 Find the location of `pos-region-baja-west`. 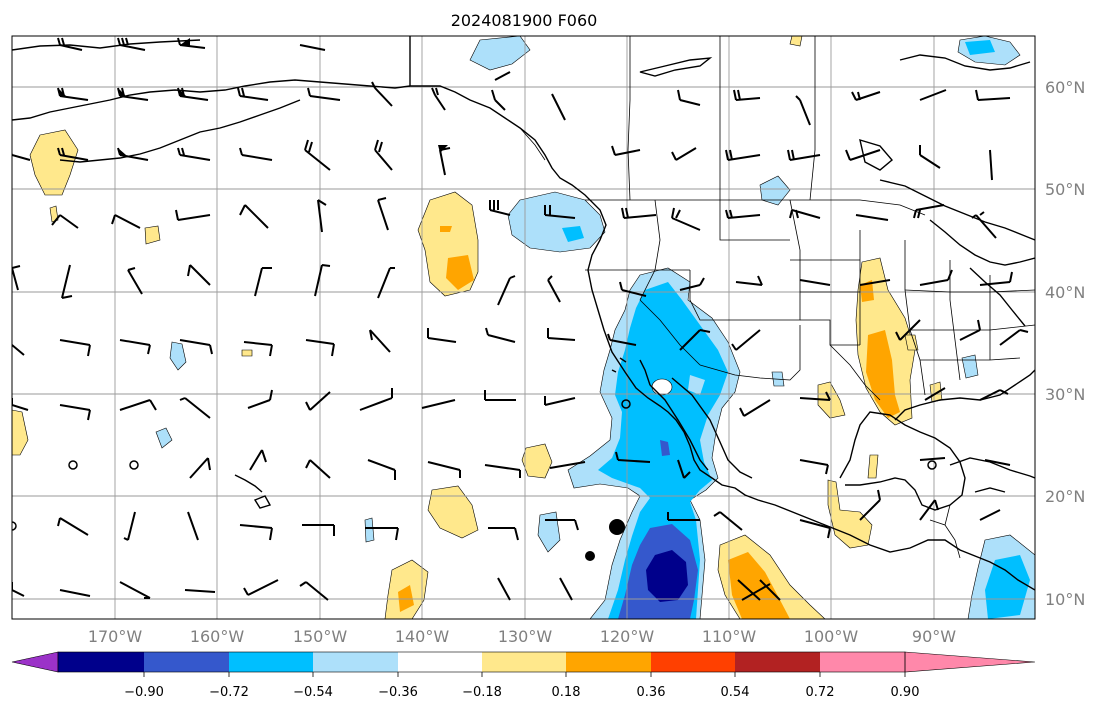

pos-region-baja-west is located at coordinates (537, 461).